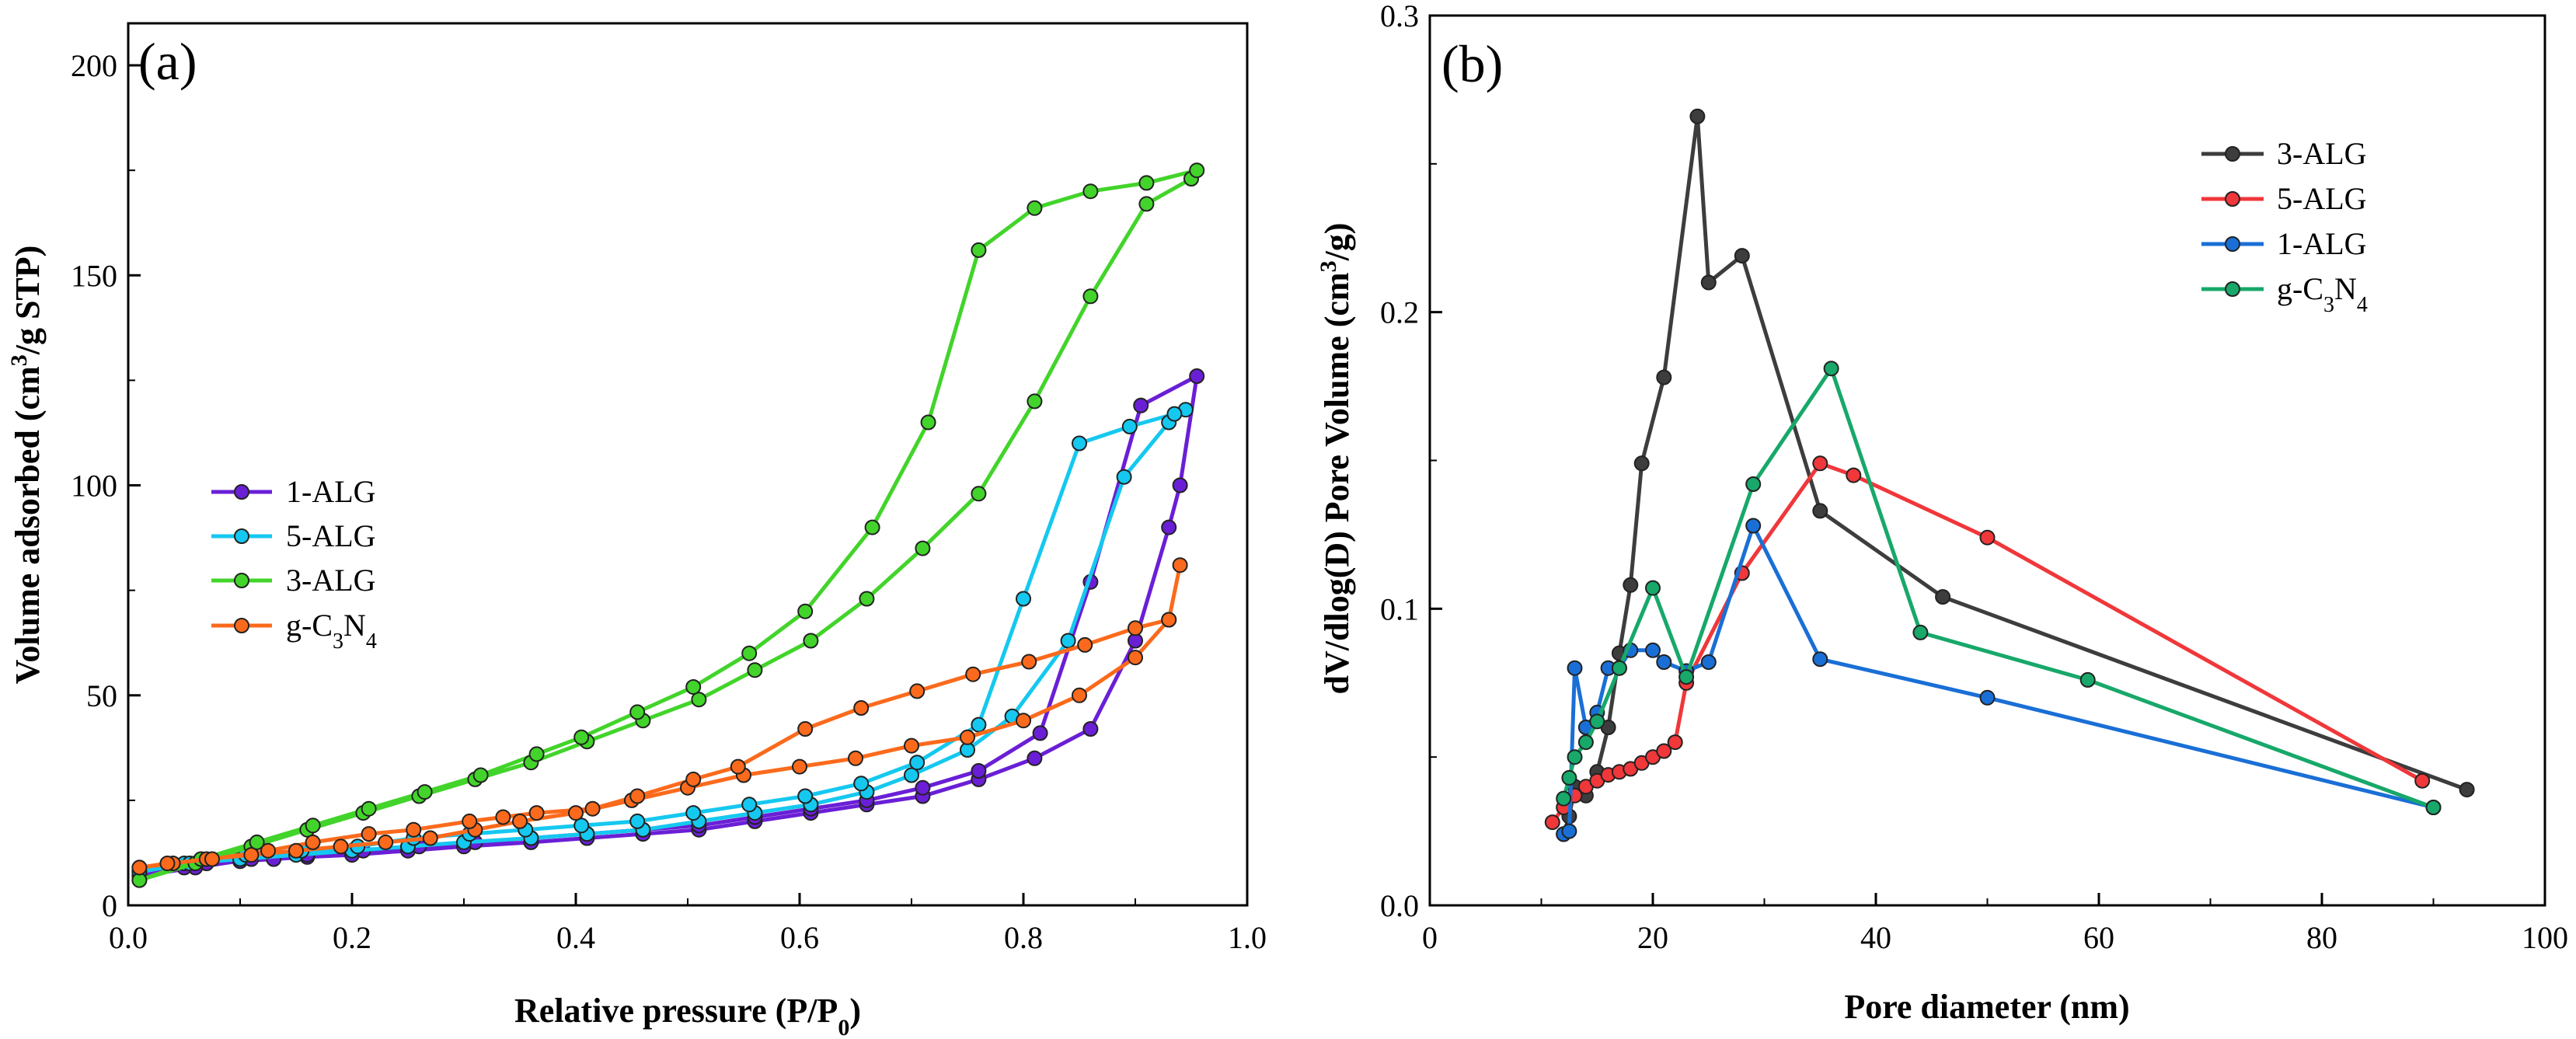  What do you see at coordinates (1430, 937) in the screenshot?
I see `x-tick-label: 0` at bounding box center [1430, 937].